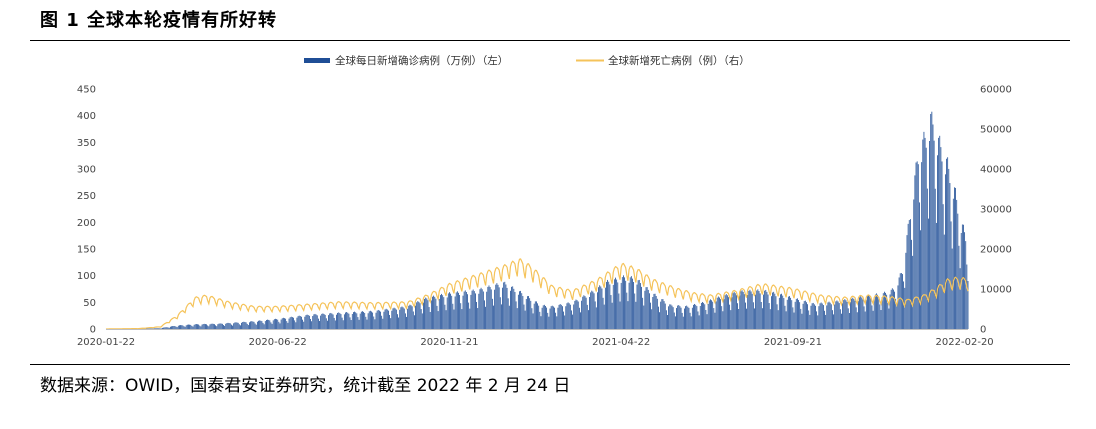  What do you see at coordinates (86, 223) in the screenshot?
I see `y-left-tick-label: 200` at bounding box center [86, 223].